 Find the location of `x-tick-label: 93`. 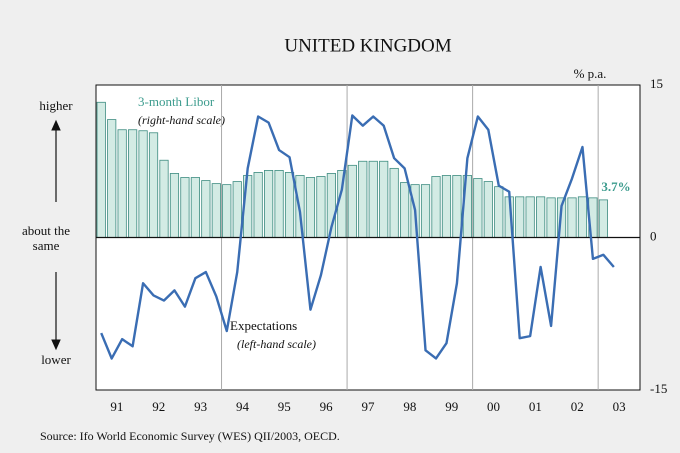

x-tick-label: 93 is located at coordinates (200, 406).